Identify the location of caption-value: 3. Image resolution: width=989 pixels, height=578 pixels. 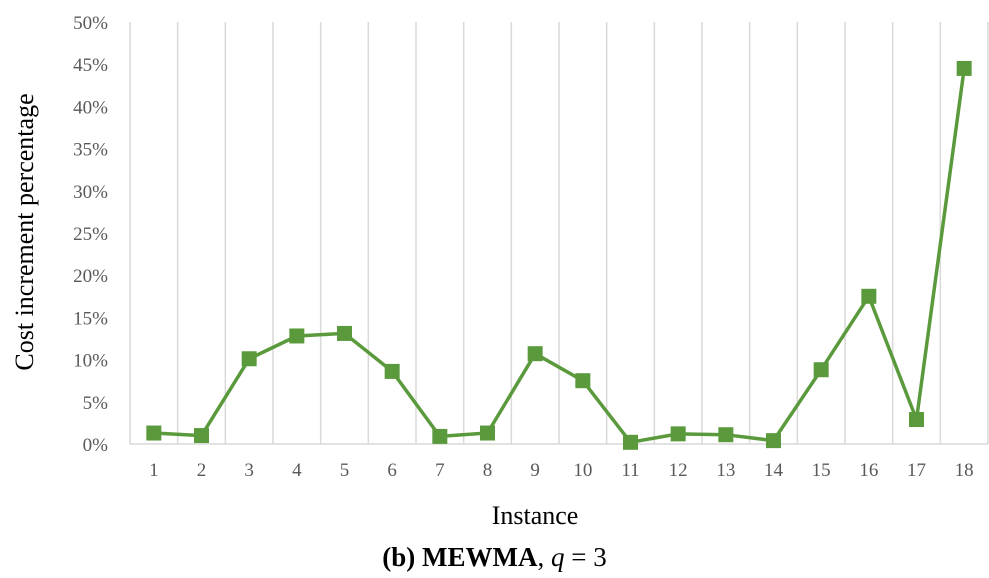
(600, 557).